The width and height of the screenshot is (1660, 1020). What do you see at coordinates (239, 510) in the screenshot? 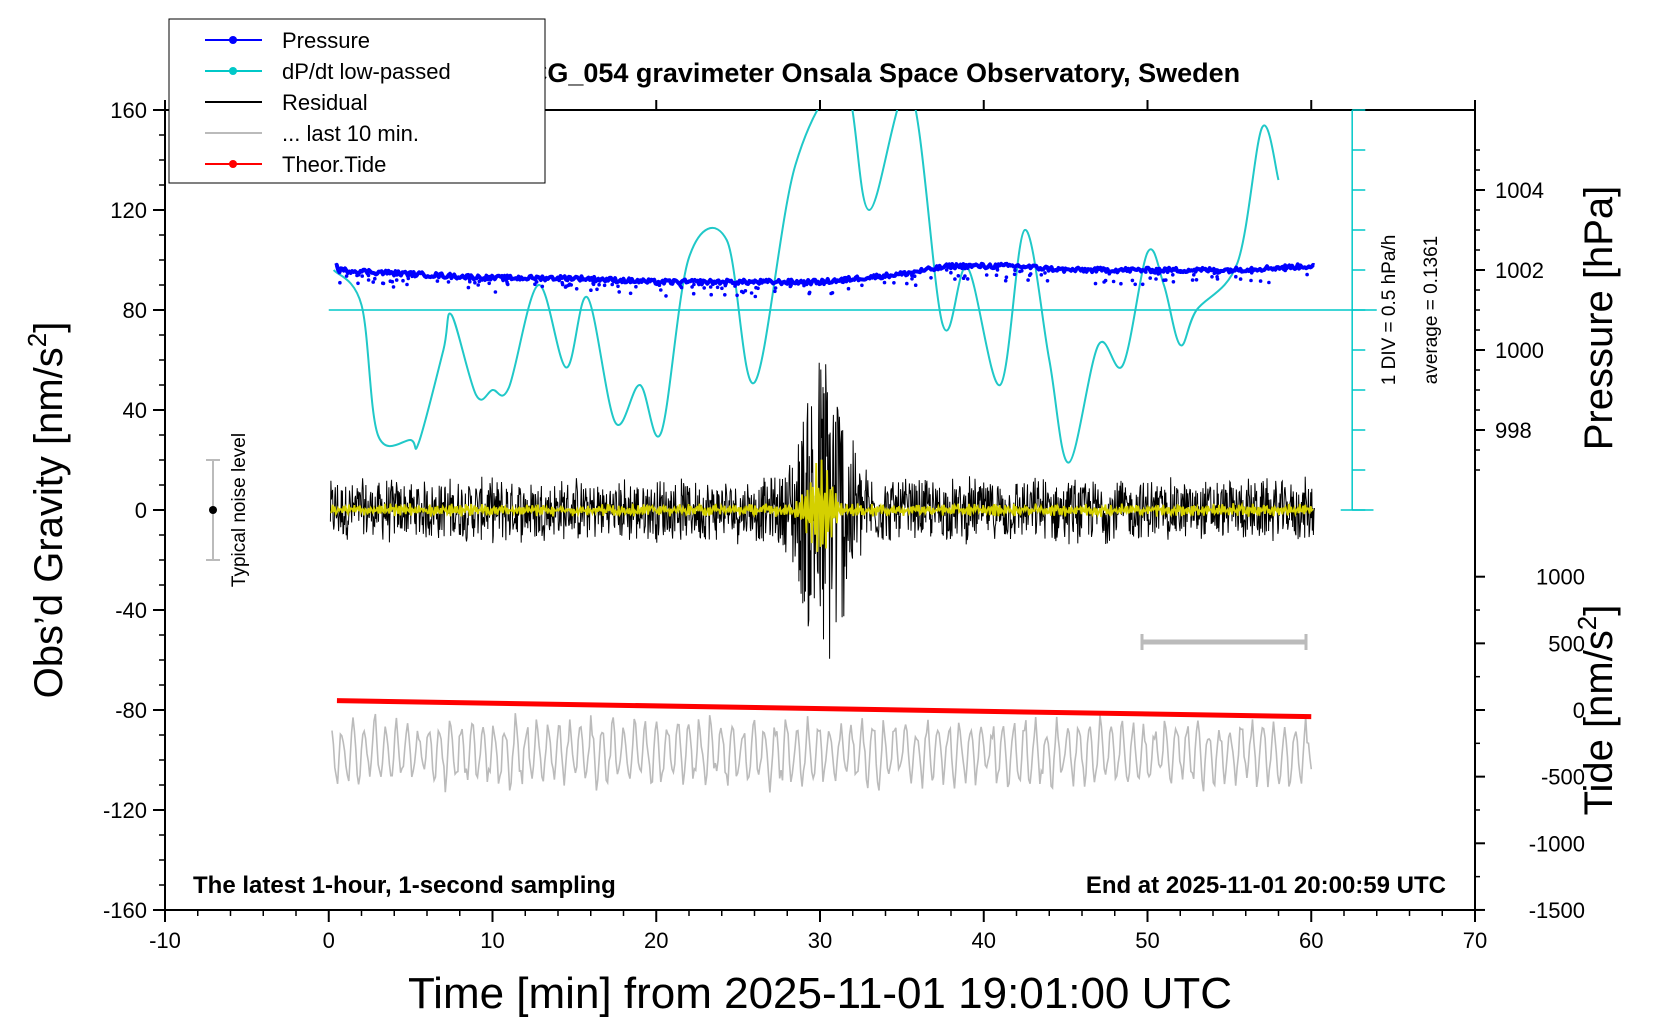
I see `noise-level-label: Typical noise level` at bounding box center [239, 510].